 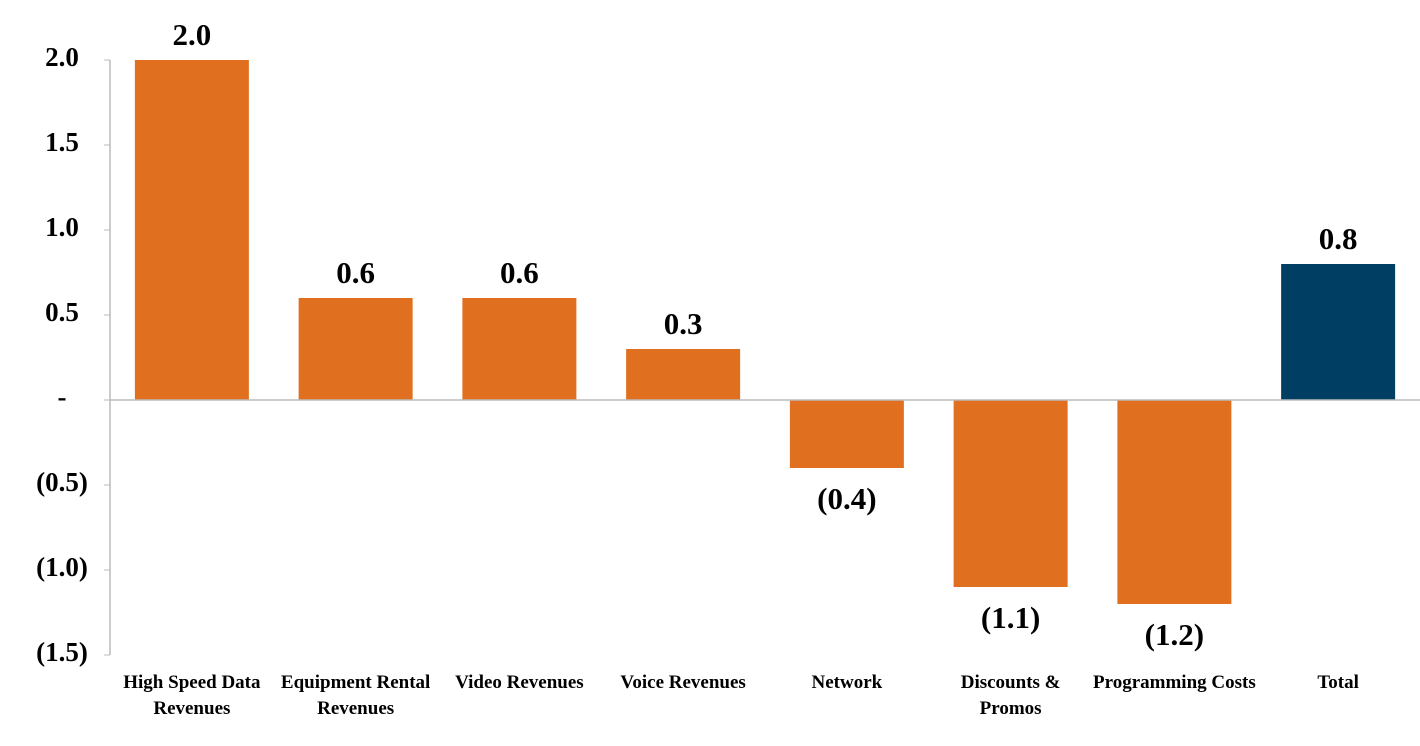 I want to click on x-tick-label: Programming Costs, so click(x=1174, y=682).